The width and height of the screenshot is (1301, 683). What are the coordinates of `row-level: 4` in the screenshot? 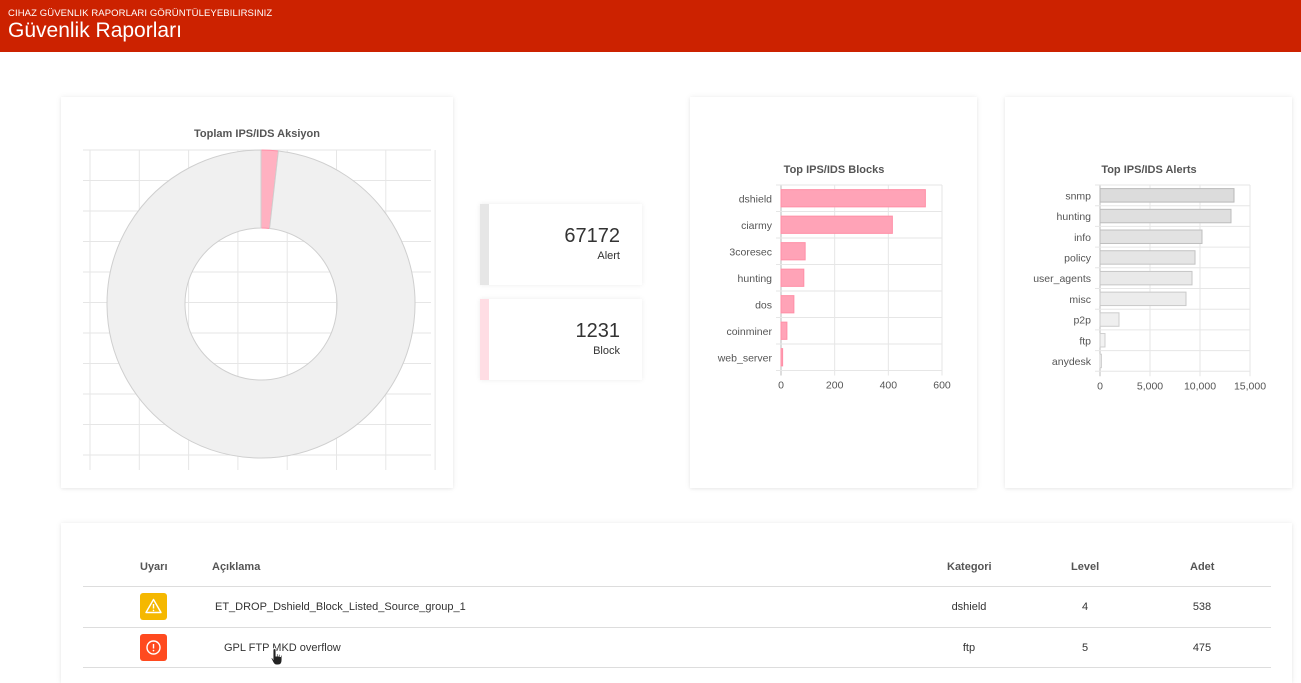 It's located at (1085, 607).